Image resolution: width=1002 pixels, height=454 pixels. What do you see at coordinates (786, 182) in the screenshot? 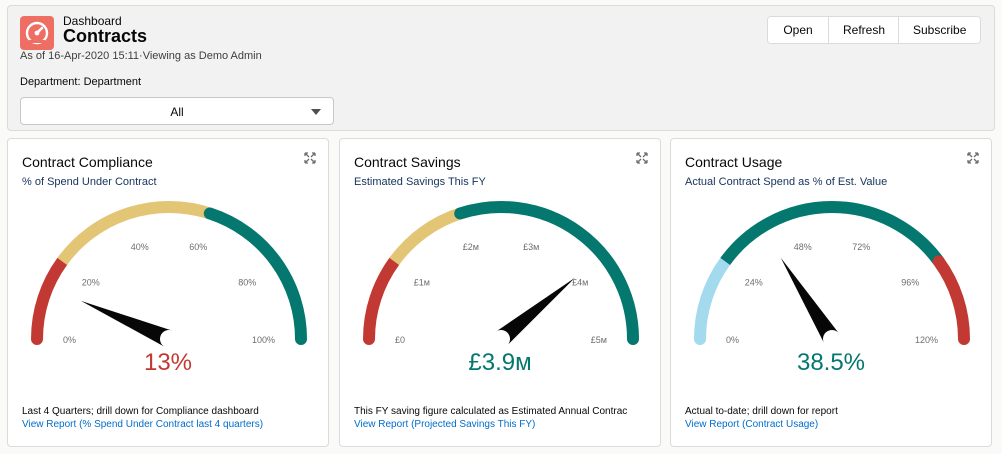
I see `widget-subtitle: Actual Contract Spend as % of Est. Value` at bounding box center [786, 182].